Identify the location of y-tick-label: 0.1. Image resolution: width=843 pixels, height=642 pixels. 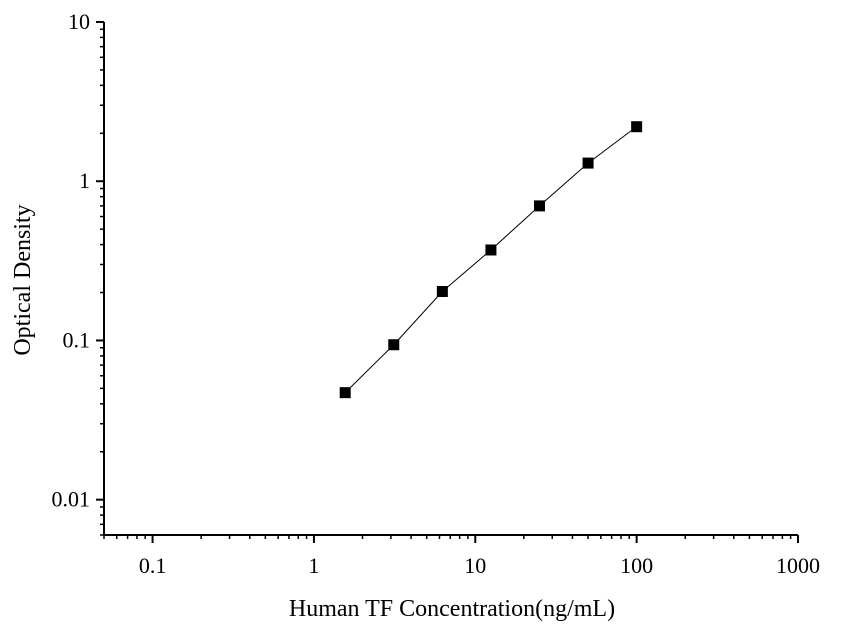
(77, 339).